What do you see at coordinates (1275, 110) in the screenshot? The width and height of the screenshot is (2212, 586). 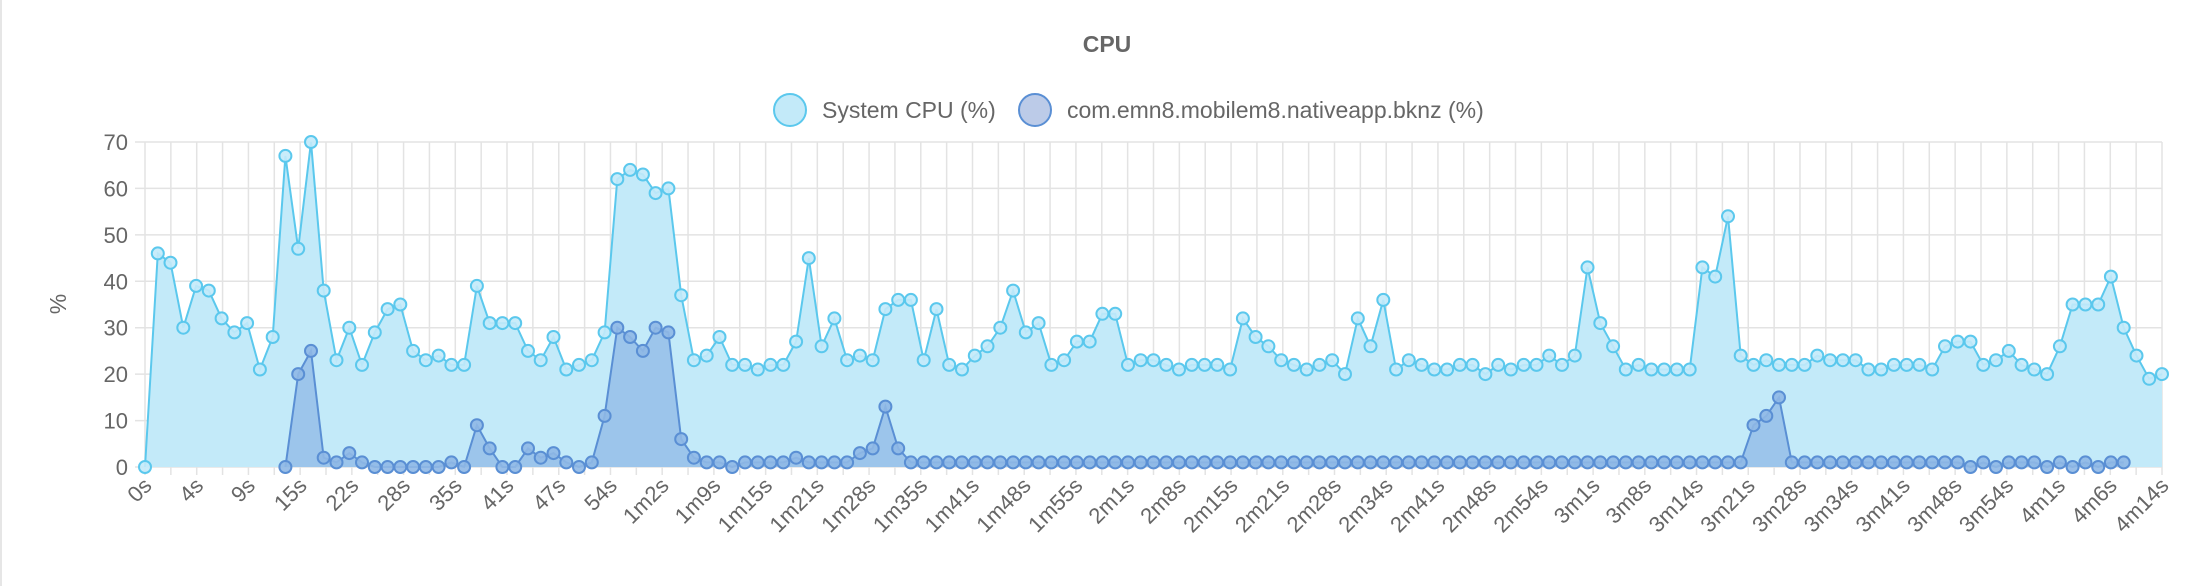 I see `legend-label-app-cpu: com.emn8.mobilem8.nativeapp.bknz (%)` at bounding box center [1275, 110].